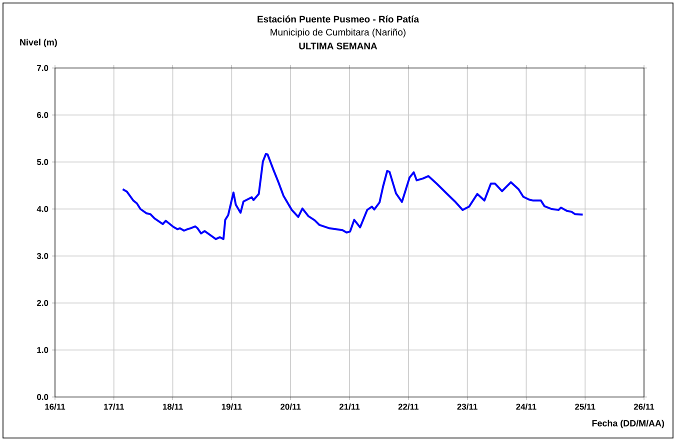  I want to click on y-axis-title: Nivel (m), so click(38, 43).